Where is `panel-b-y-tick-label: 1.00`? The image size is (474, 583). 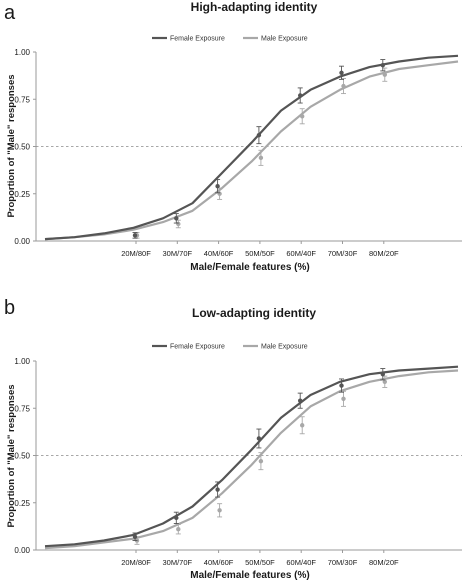 panel-b-y-tick-label: 1.00 is located at coordinates (22, 361).